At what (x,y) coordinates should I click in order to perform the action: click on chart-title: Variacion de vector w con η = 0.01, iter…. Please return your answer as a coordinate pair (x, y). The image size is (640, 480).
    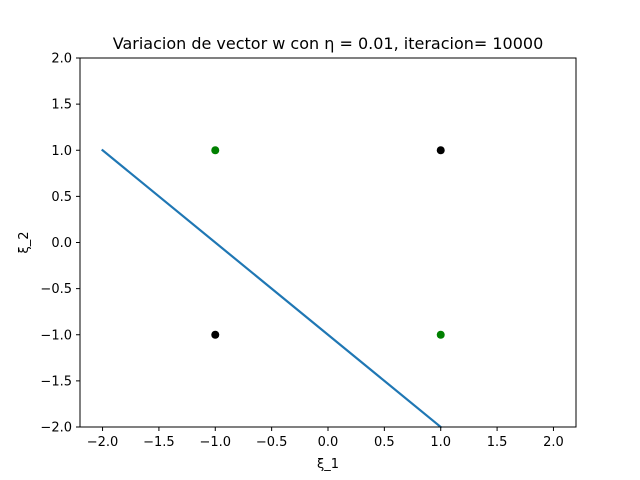
    Looking at the image, I should click on (328, 43).